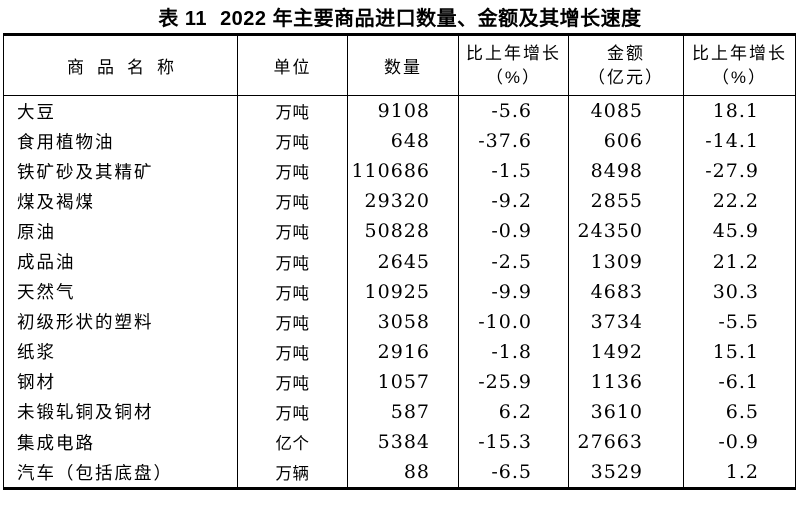  I want to click on quantity-growth-cell: -25.9, so click(513, 381).